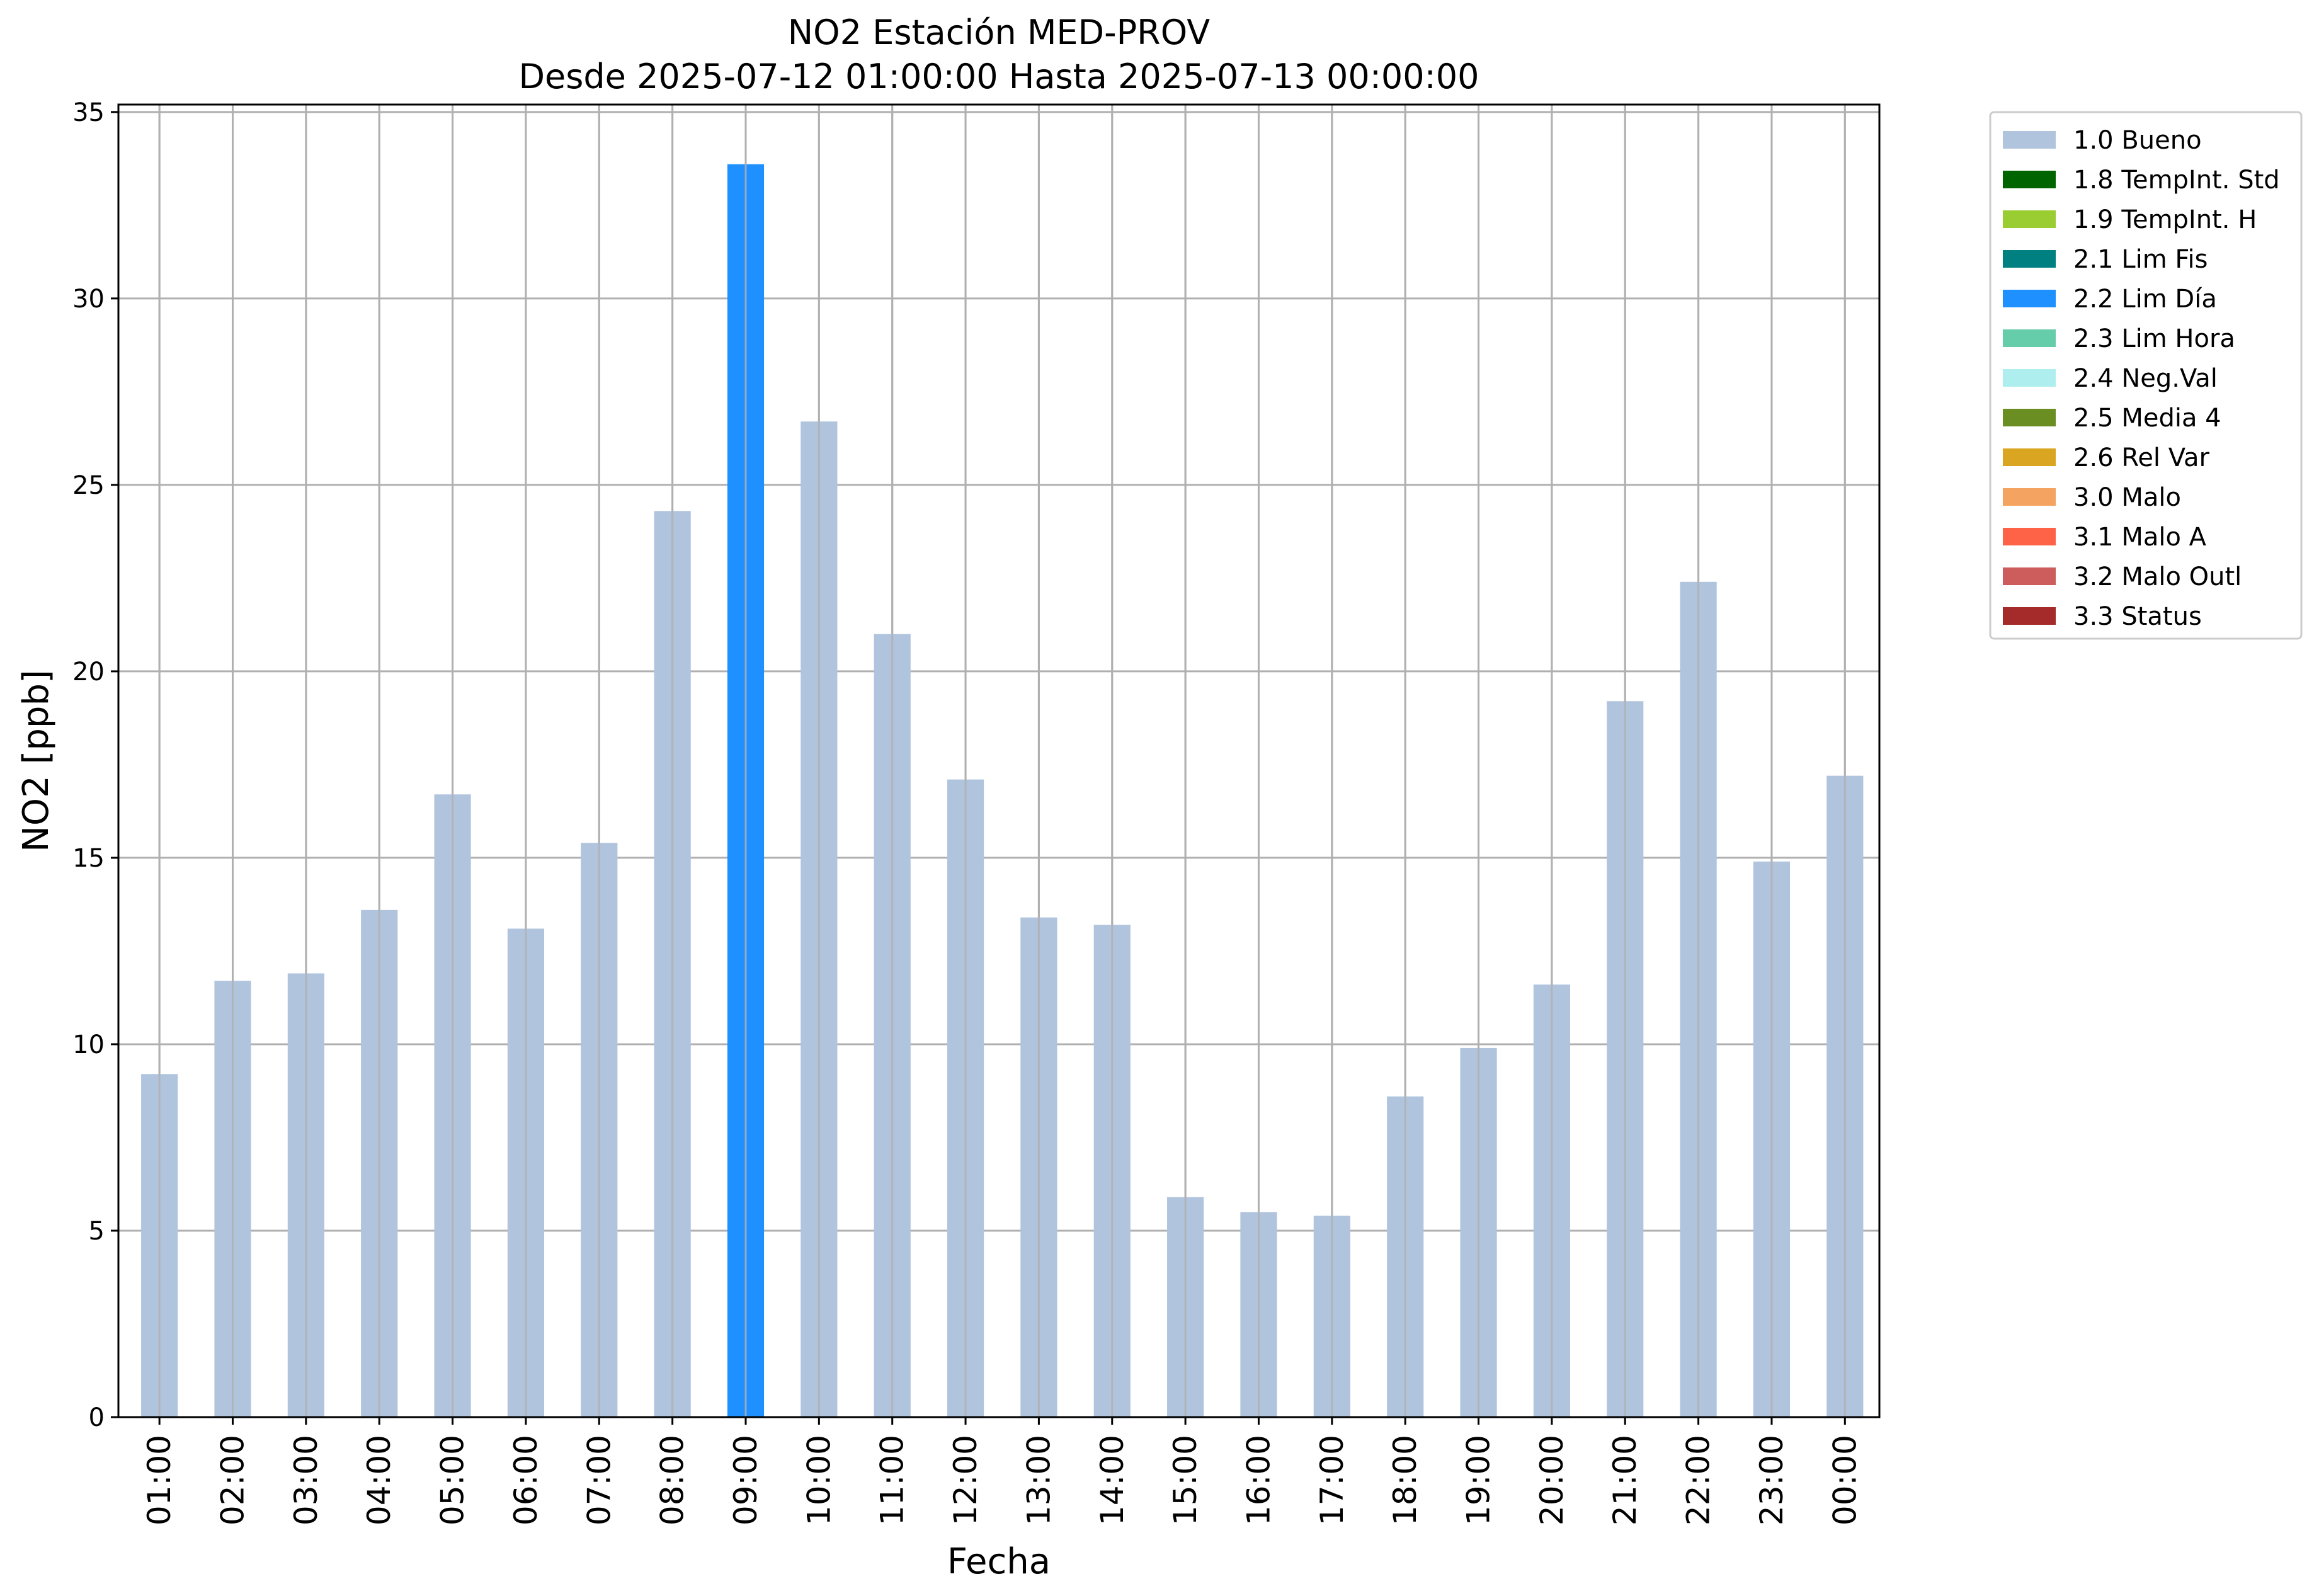 The height and width of the screenshot is (1596, 2319). What do you see at coordinates (2137, 616) in the screenshot?
I see `legend-label: 3.3 Status` at bounding box center [2137, 616].